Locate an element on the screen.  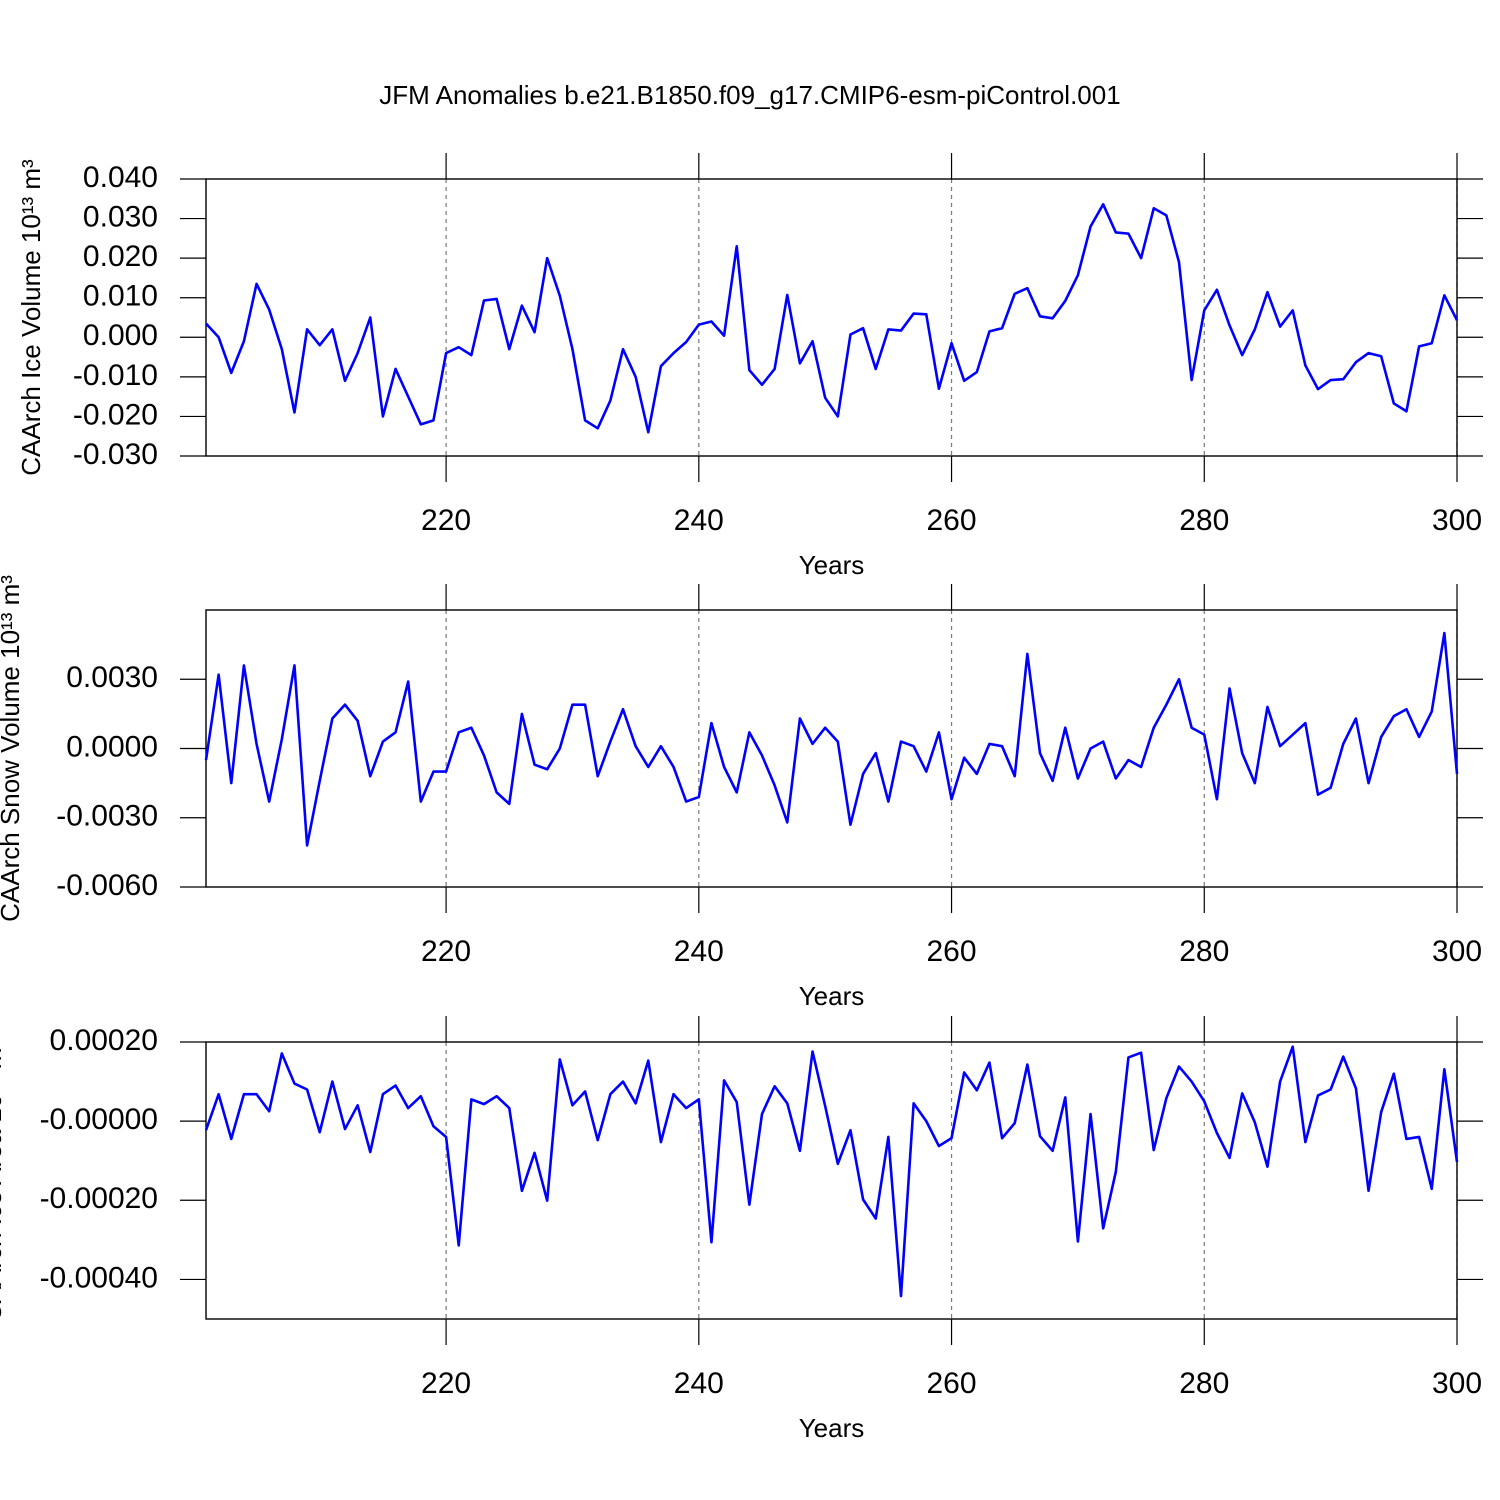
y-axis-label: CAArch Ice Area 10¹³ m² is located at coordinates (3, 1181).